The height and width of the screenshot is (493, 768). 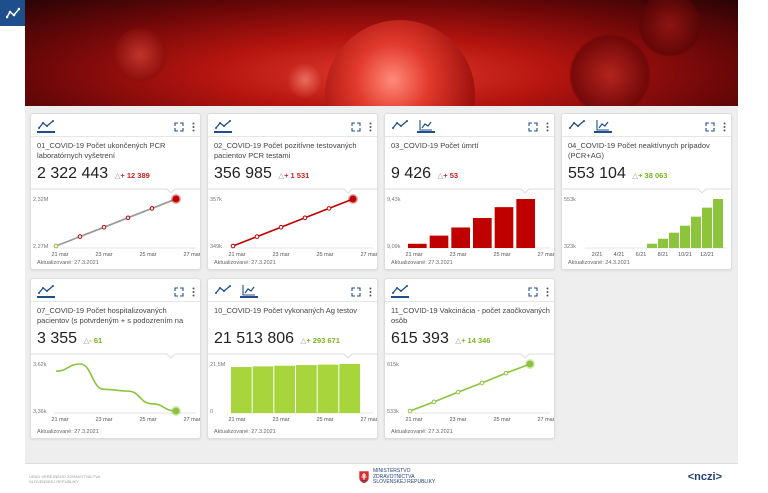 I want to click on delta-triangle-icon: △, so click(x=458, y=340).